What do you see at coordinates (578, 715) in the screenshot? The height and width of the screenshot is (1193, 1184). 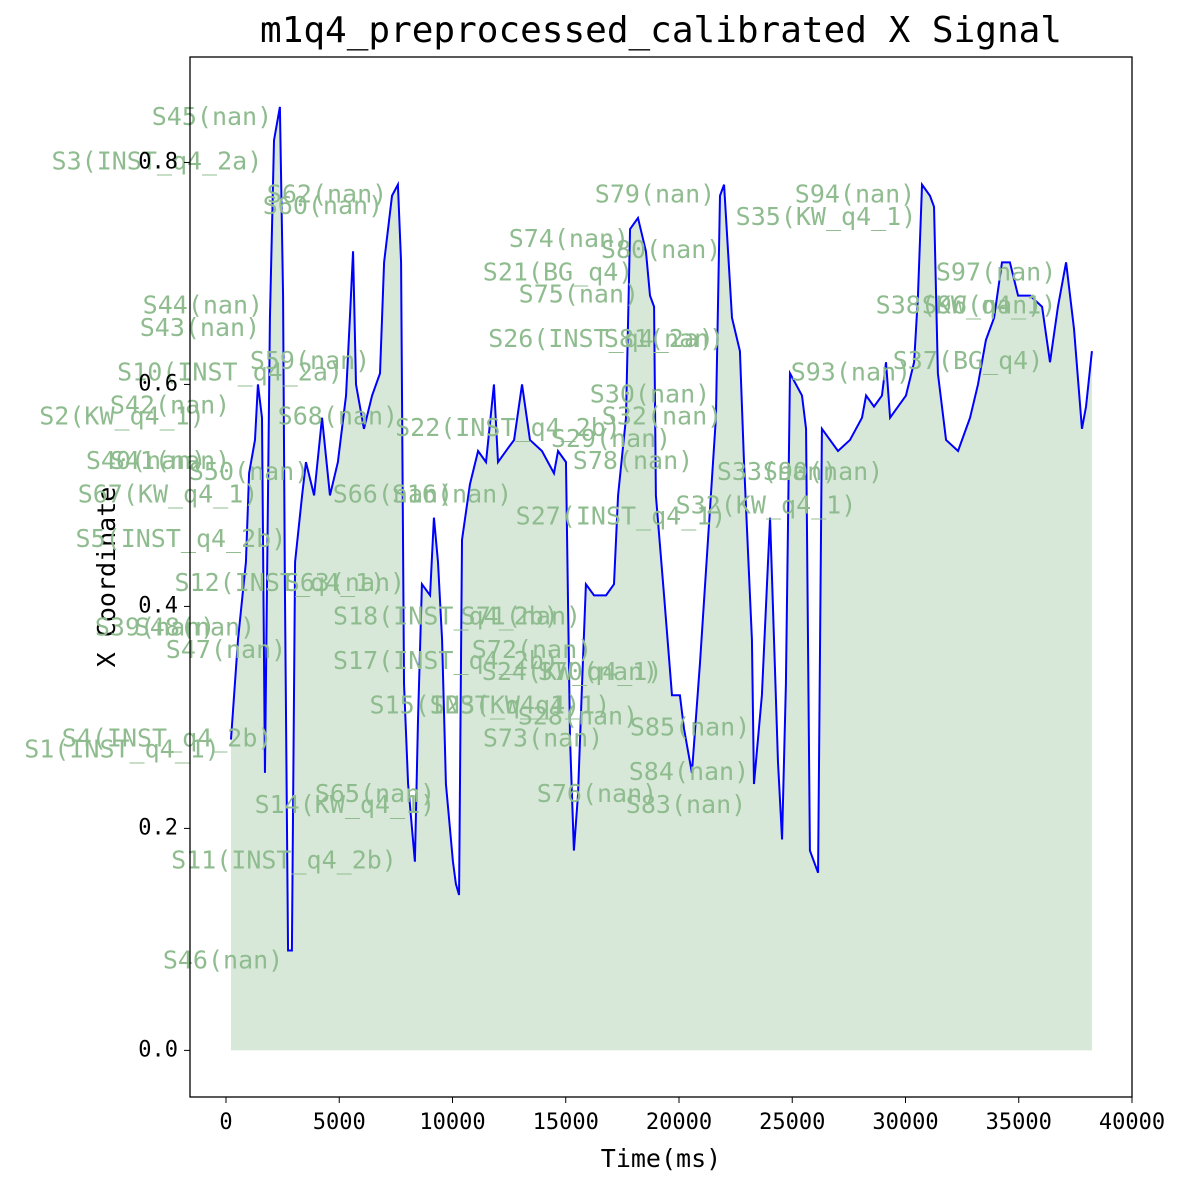 I see `annotation: S28(nan)` at bounding box center [578, 715].